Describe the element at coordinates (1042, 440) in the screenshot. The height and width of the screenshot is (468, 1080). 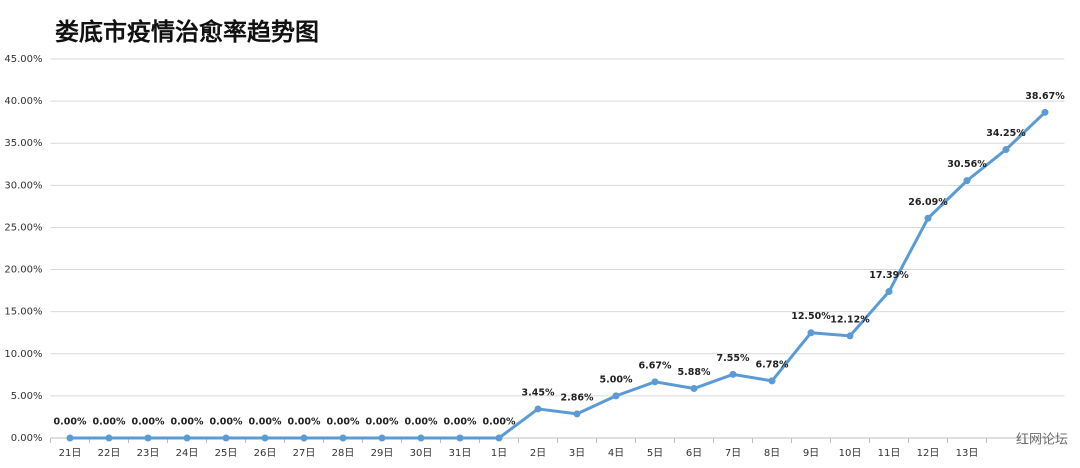
I see `watermark: 红网论坛` at that location.